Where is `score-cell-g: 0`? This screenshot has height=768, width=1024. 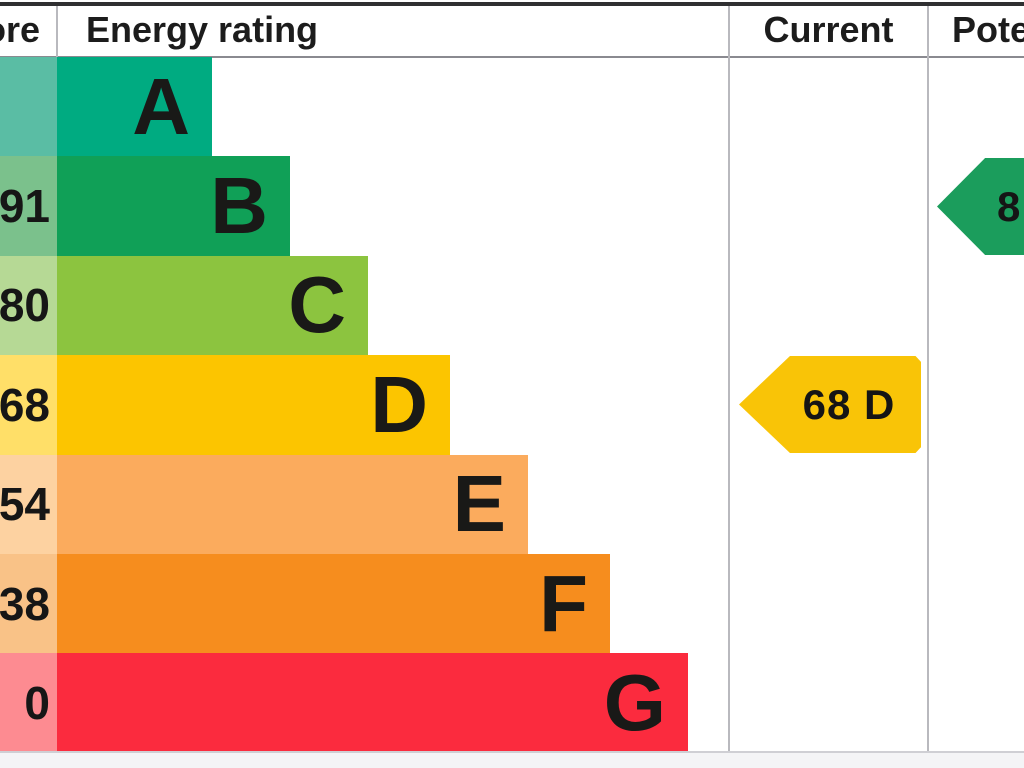 score-cell-g: 0 is located at coordinates (28, 703).